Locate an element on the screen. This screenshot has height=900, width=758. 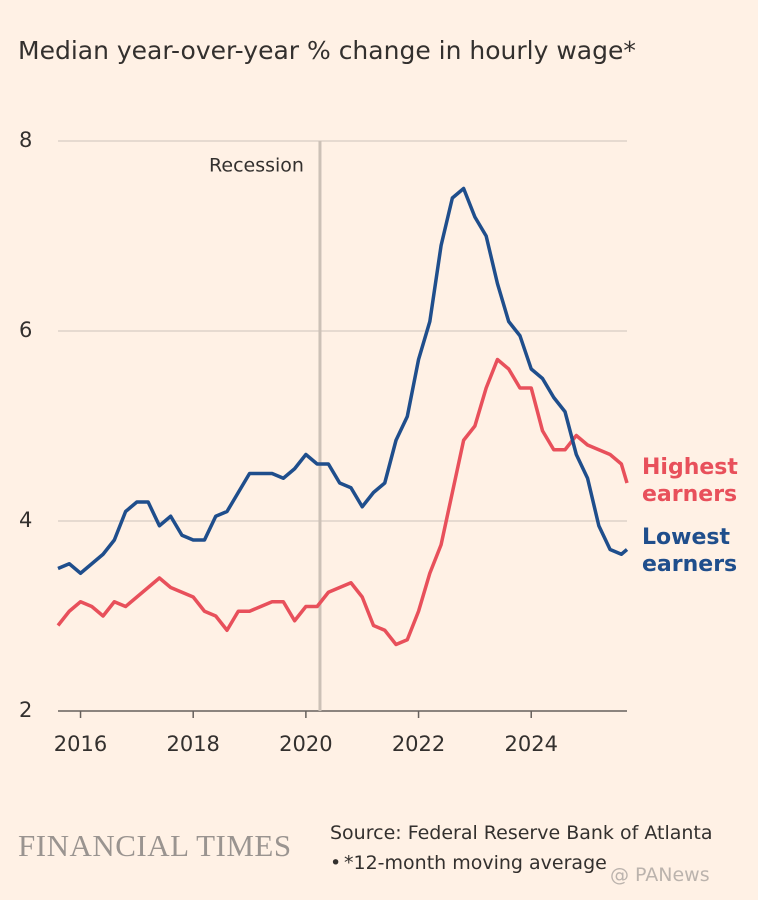
x-tick-label: 2020 is located at coordinates (305, 744).